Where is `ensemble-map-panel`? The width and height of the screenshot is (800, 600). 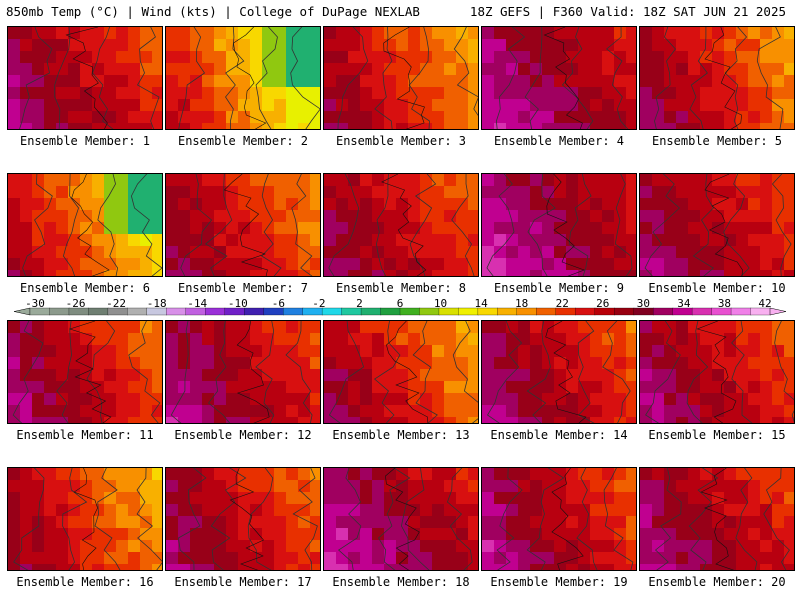
ensemble-map-panel is located at coordinates (85, 225).